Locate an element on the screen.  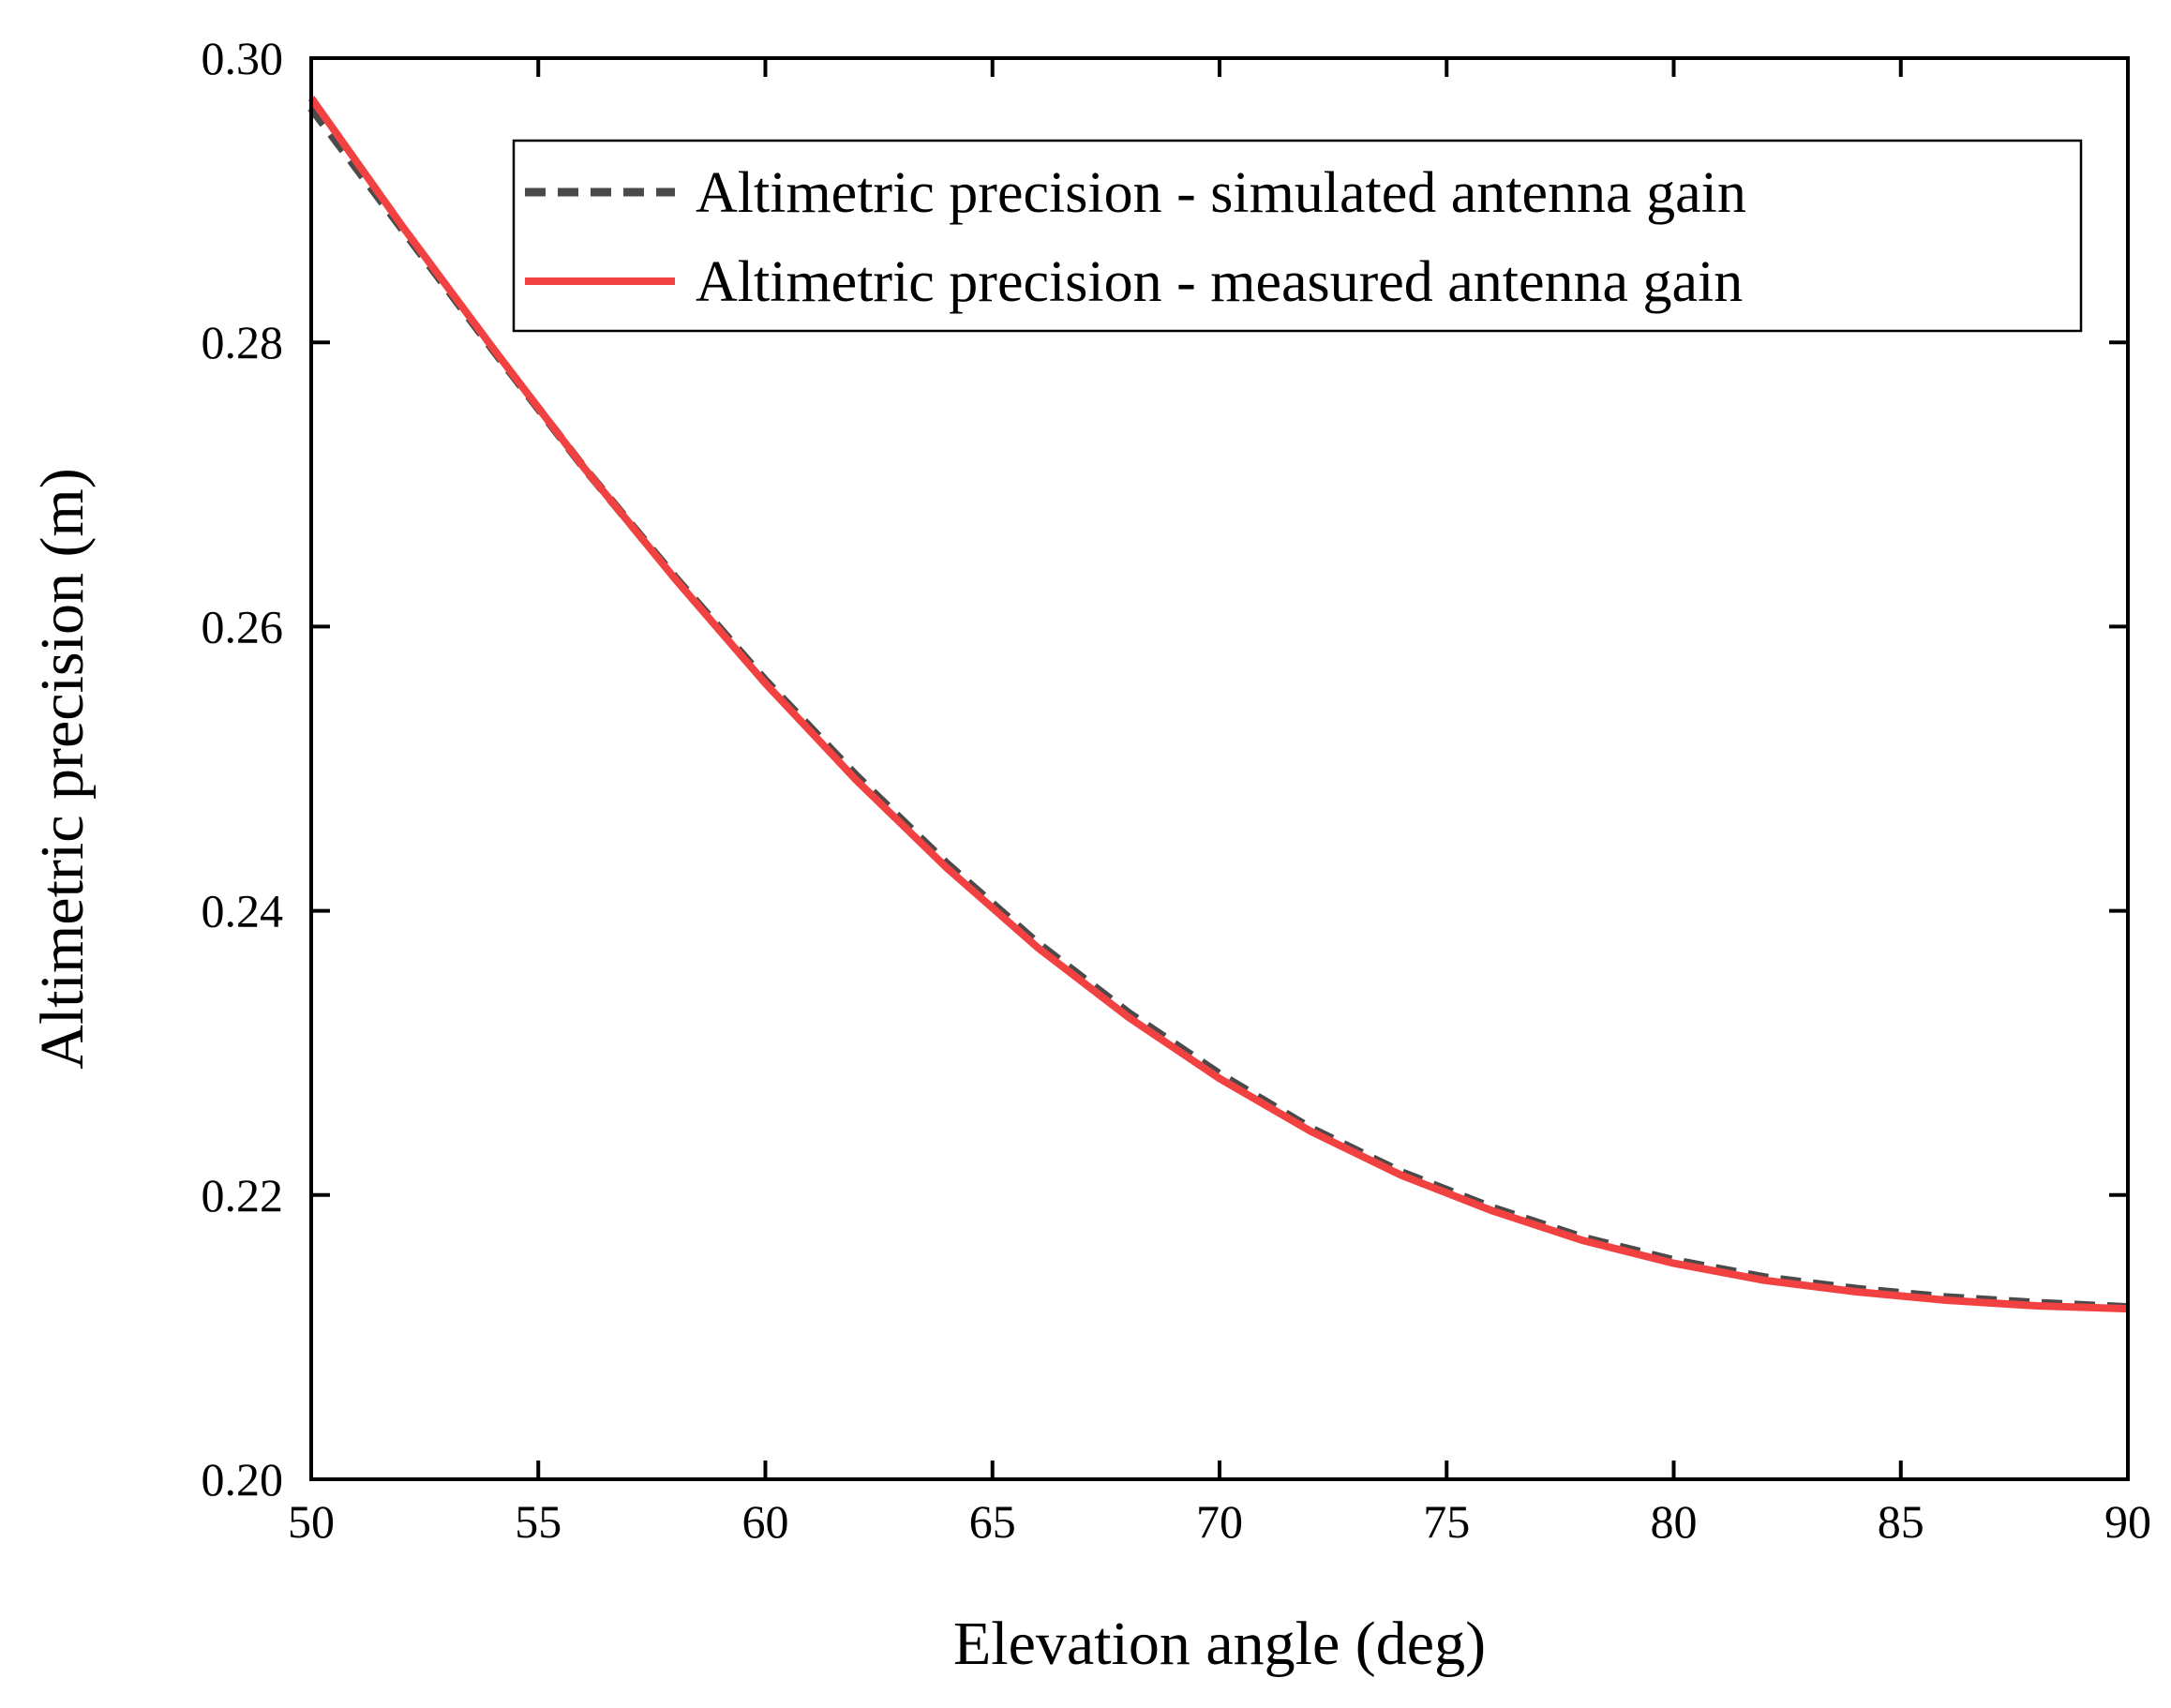
x-tick-label-6: 80 is located at coordinates (1674, 1521).